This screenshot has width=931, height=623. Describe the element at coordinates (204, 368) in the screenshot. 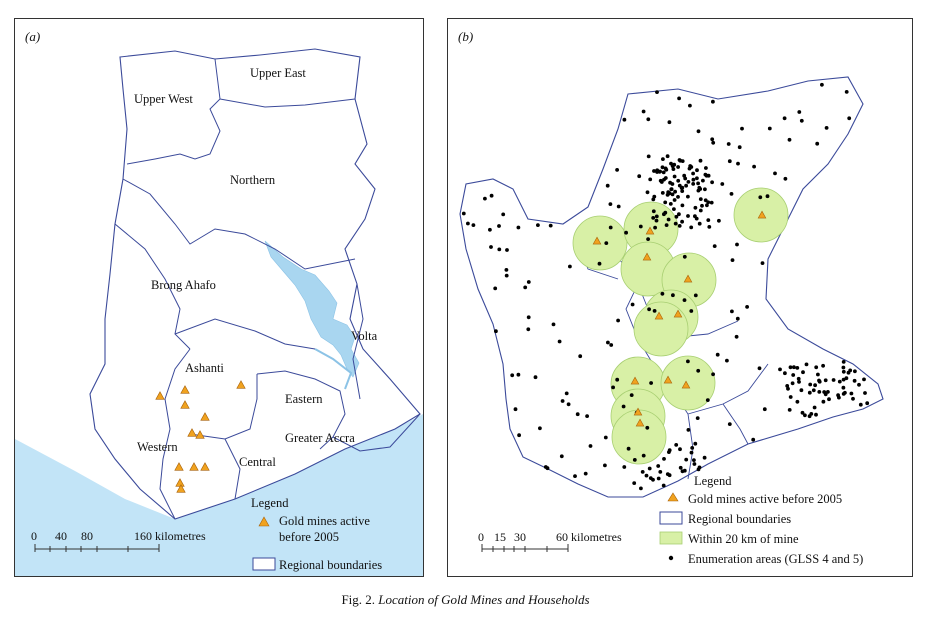

I see `region-label-ashanti: Ashanti` at that location.